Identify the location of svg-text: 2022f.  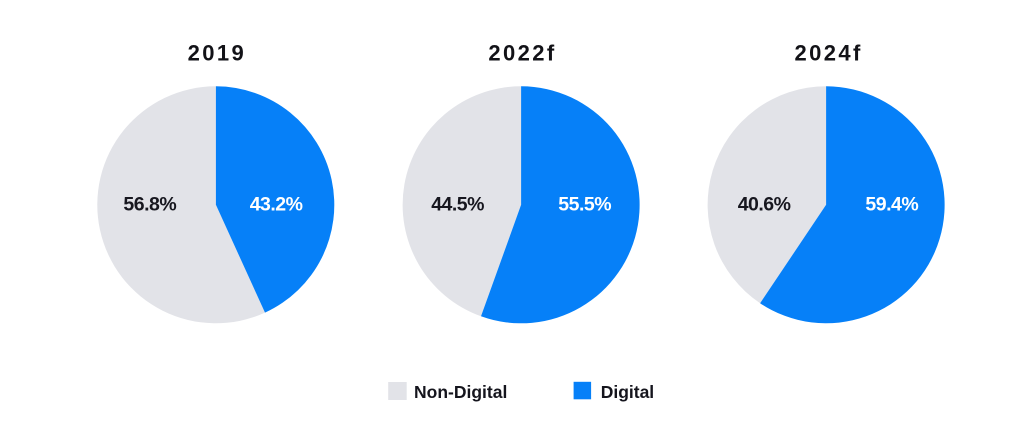
(522, 53).